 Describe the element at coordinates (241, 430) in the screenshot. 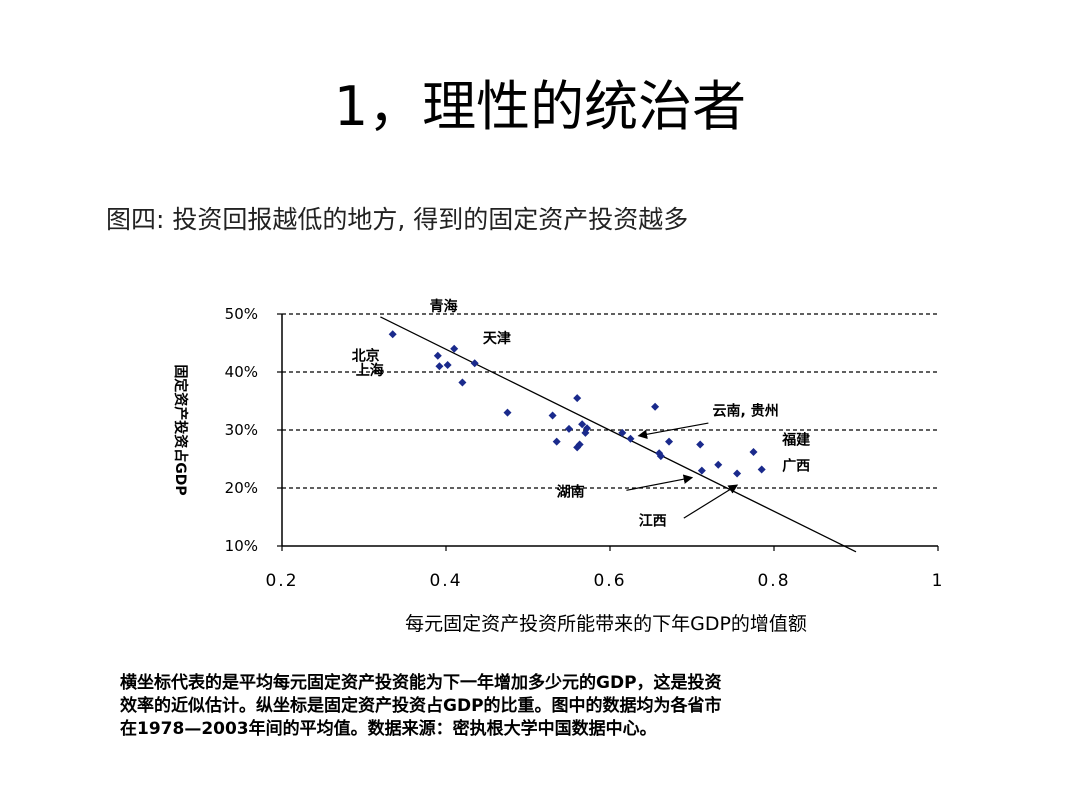

I see `y-tick-label: 30%` at that location.